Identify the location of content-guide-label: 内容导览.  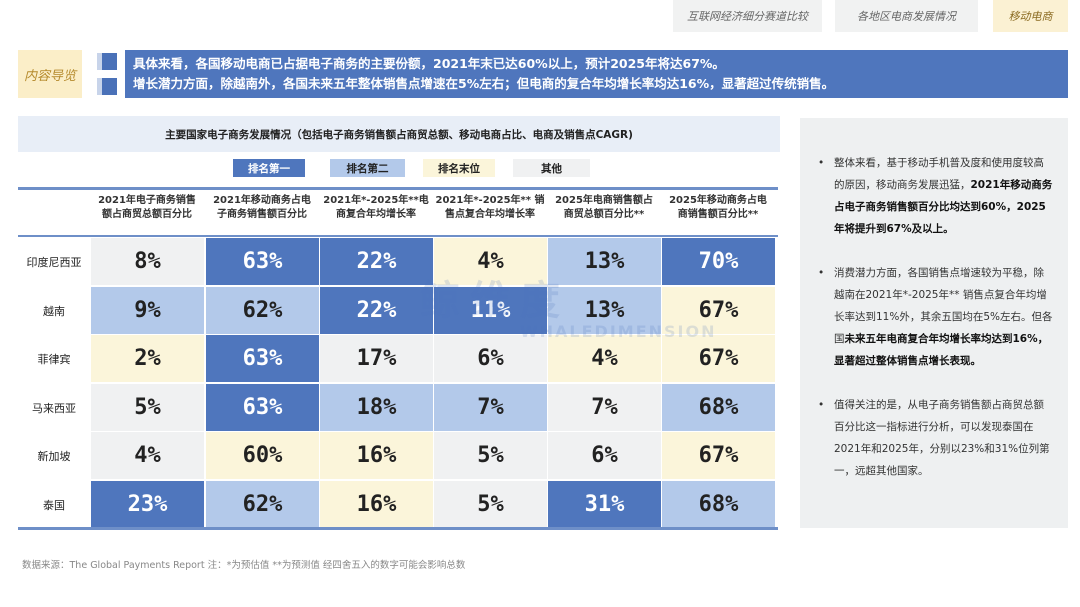
(50, 74).